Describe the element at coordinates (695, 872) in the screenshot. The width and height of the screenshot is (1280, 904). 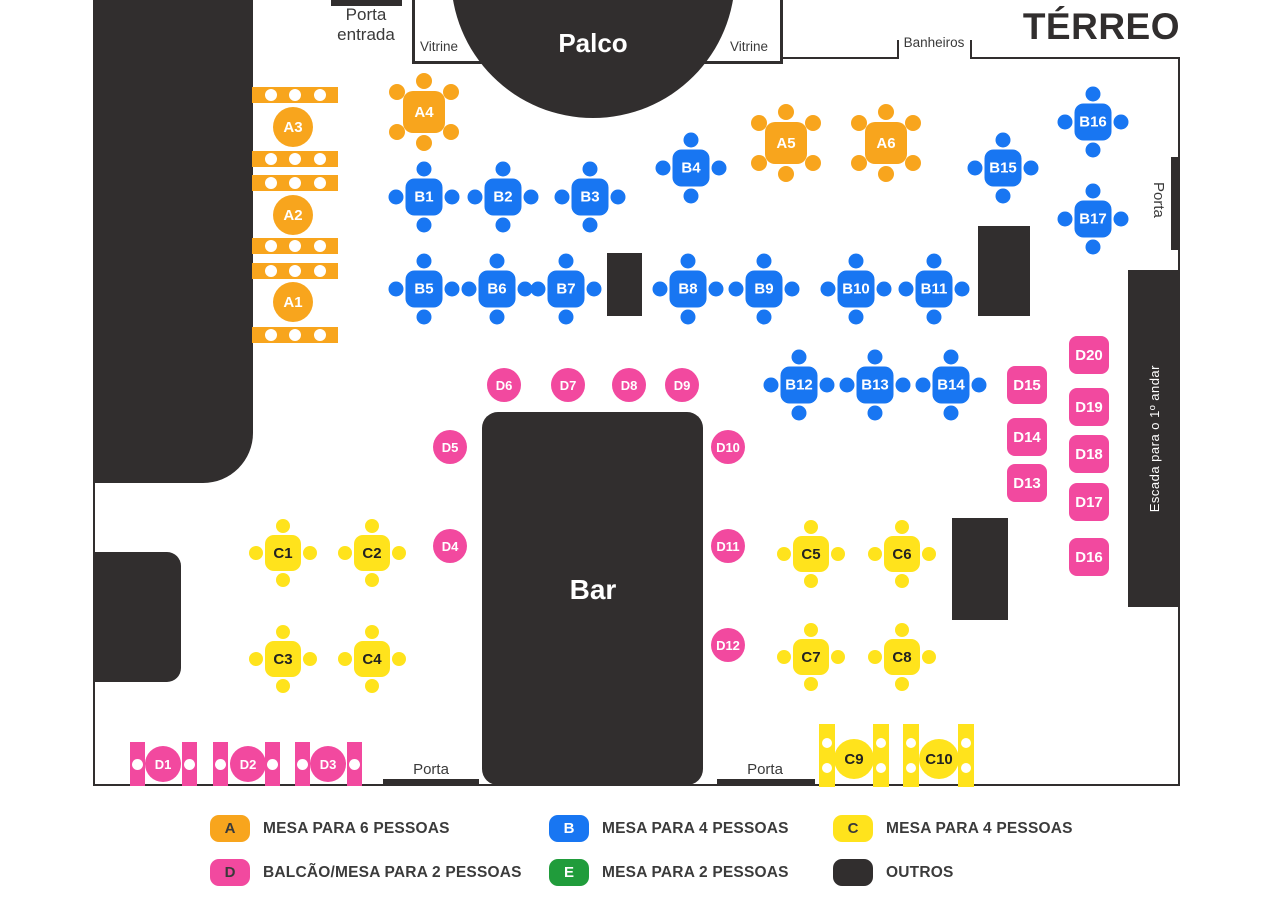
I see `legend-label-e: MESA PARA 2 PESSOAS` at that location.